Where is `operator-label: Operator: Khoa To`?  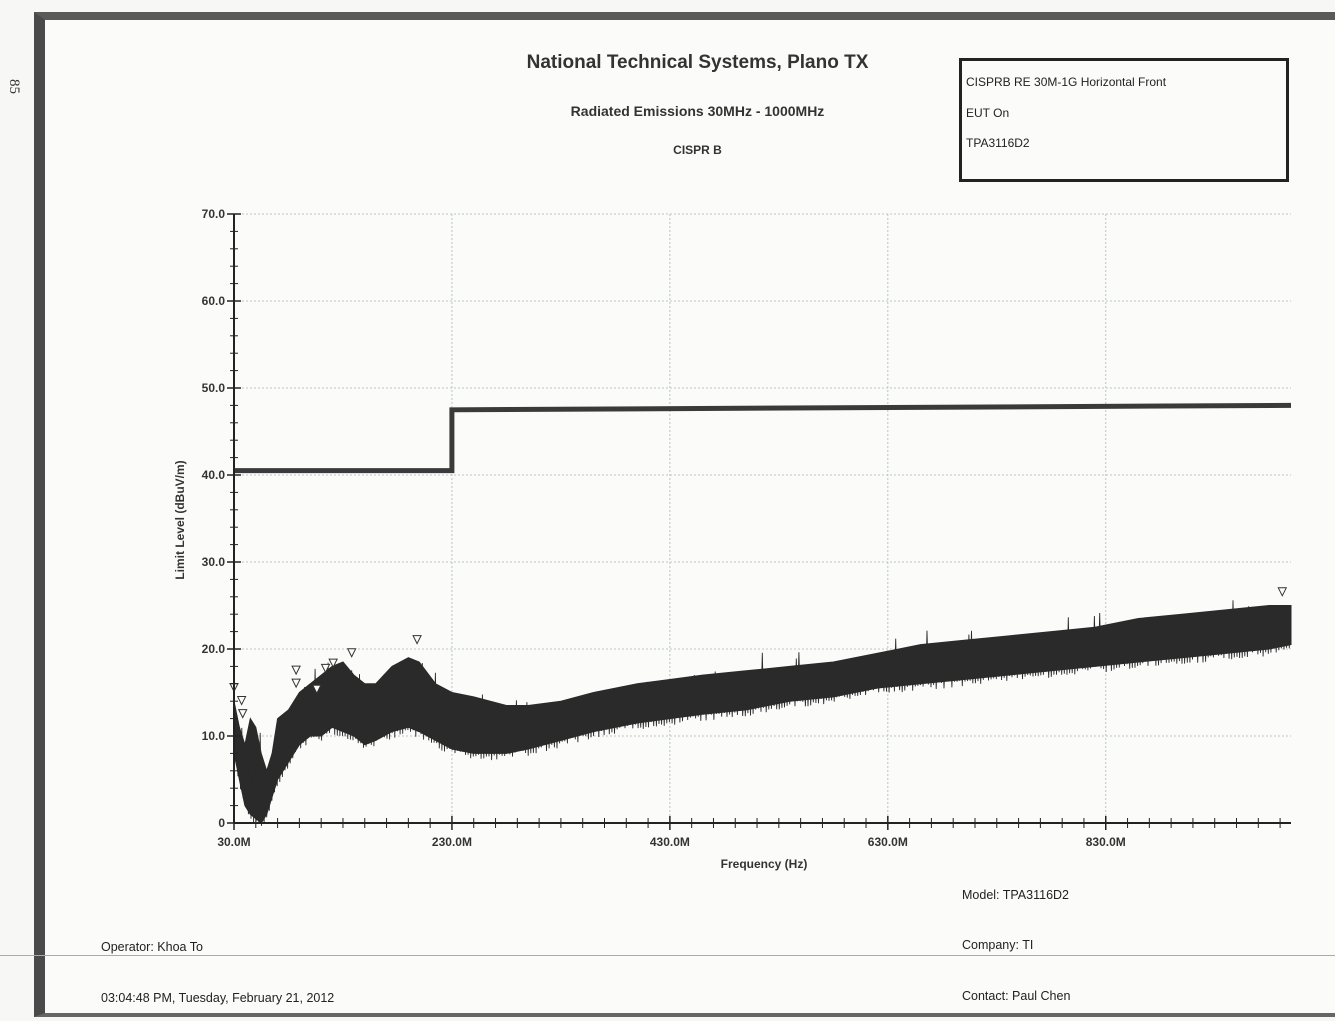
operator-label: Operator: Khoa To is located at coordinates (152, 947).